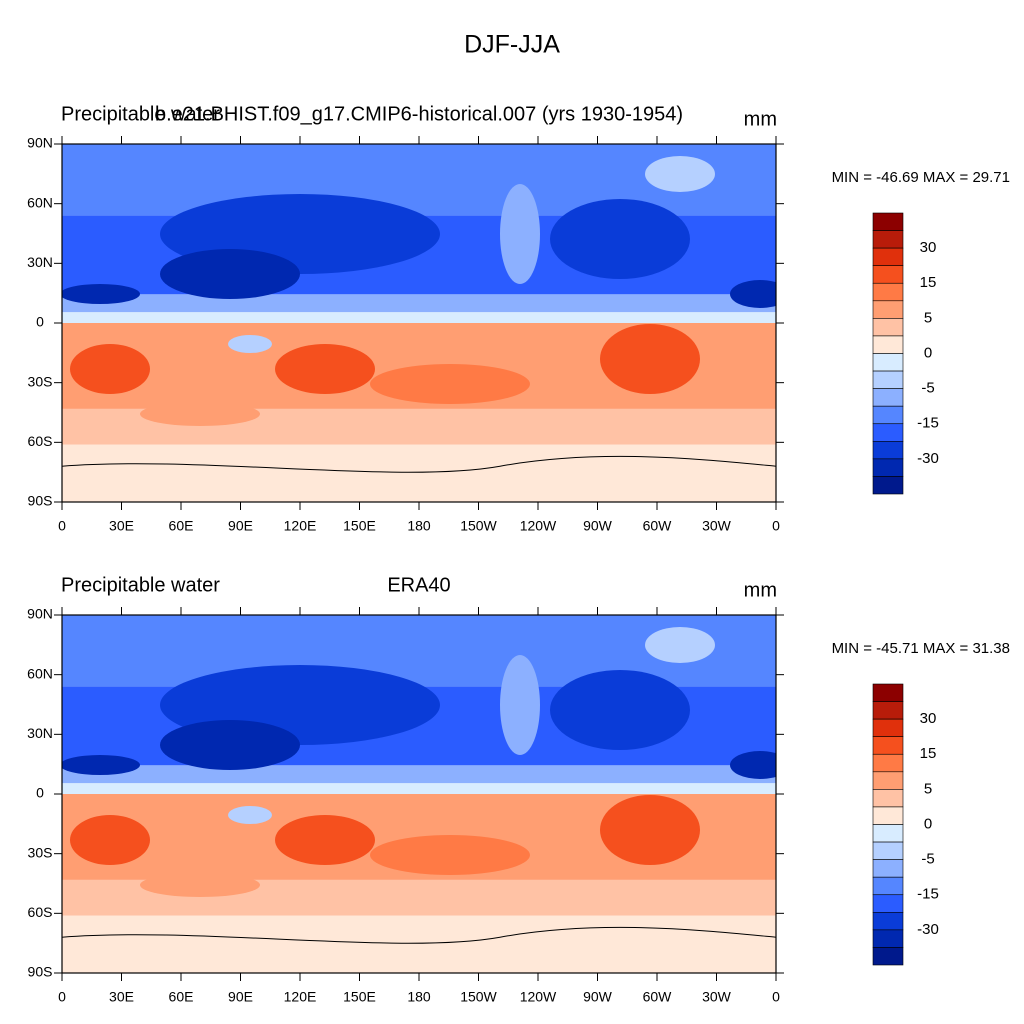 This screenshot has height=1024, width=1024. I want to click on lat-label: 90N, so click(40, 143).